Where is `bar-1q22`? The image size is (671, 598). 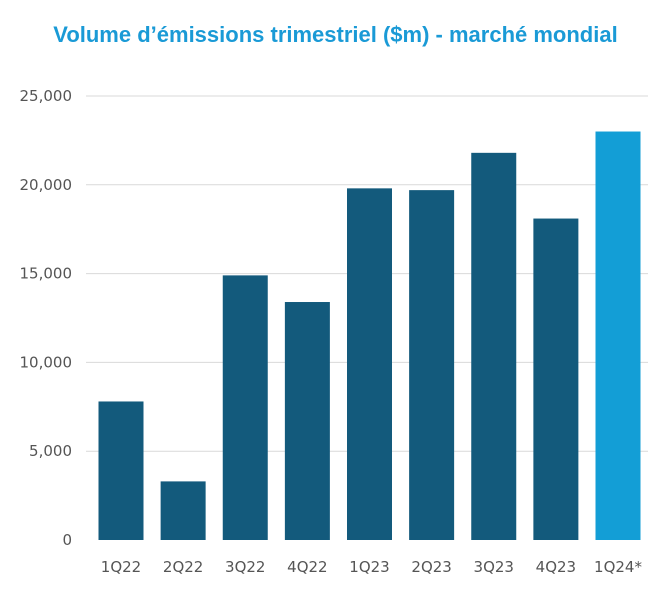
bar-1q22 is located at coordinates (121, 470).